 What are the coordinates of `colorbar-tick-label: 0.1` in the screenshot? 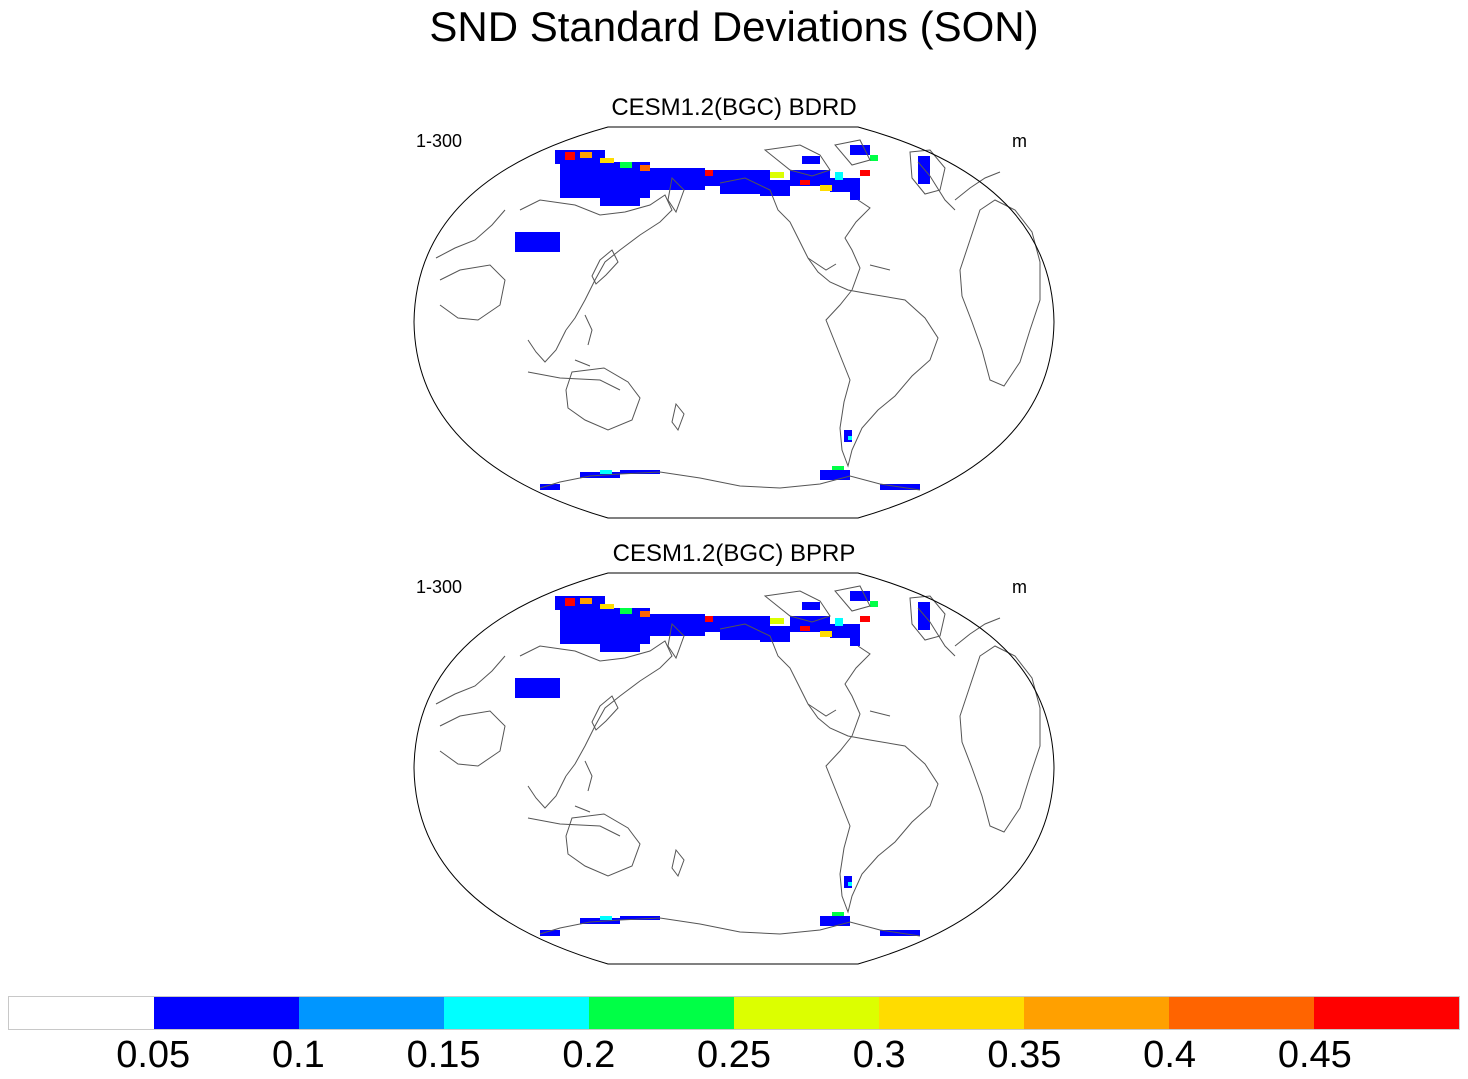 It's located at (298, 1055).